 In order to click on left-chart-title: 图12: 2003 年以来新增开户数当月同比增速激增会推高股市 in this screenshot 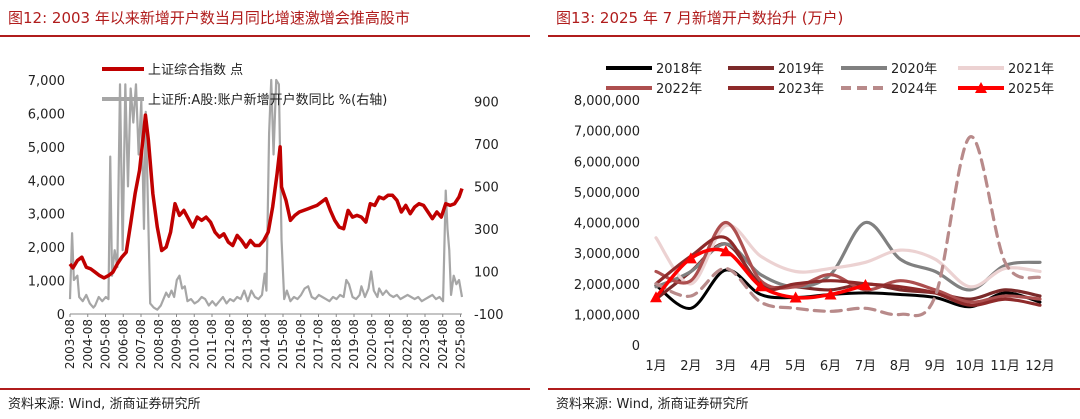, I will do `click(209, 18)`.